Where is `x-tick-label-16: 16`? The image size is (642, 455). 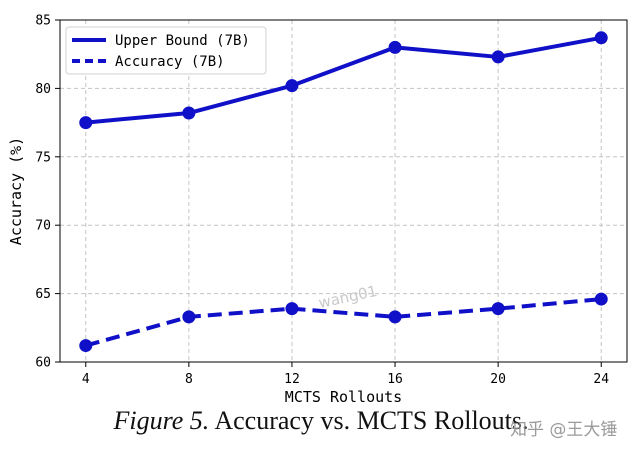 x-tick-label-16: 16 is located at coordinates (395, 379).